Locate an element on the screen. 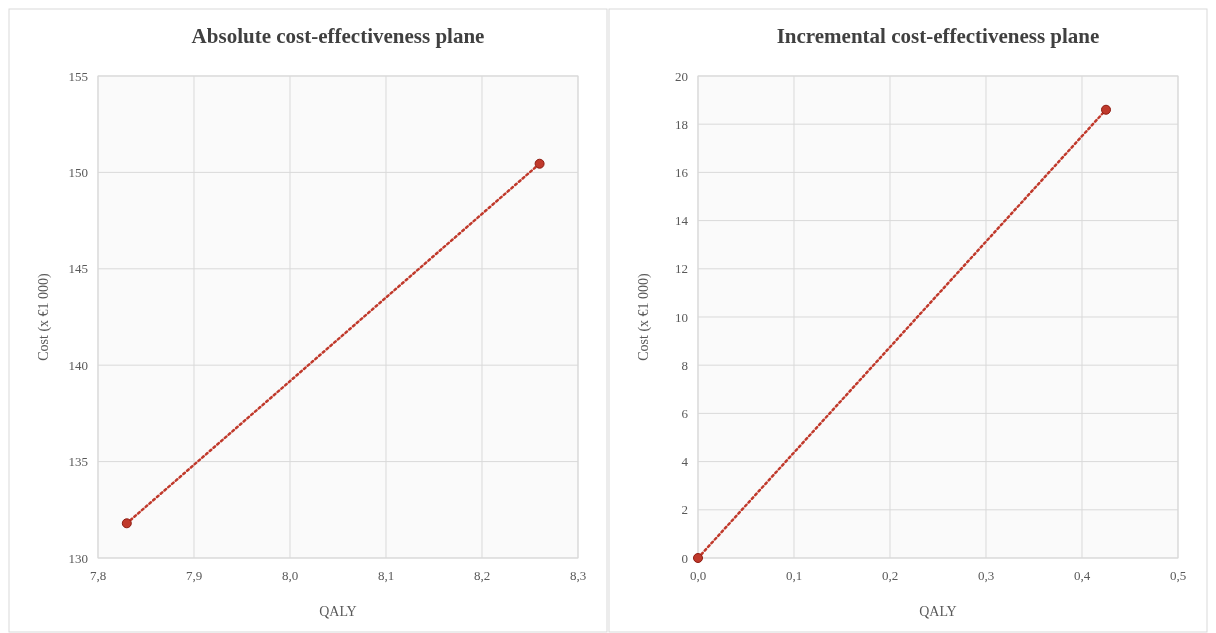 The width and height of the screenshot is (1216, 633). y-tick-label: 20 is located at coordinates (681, 76).